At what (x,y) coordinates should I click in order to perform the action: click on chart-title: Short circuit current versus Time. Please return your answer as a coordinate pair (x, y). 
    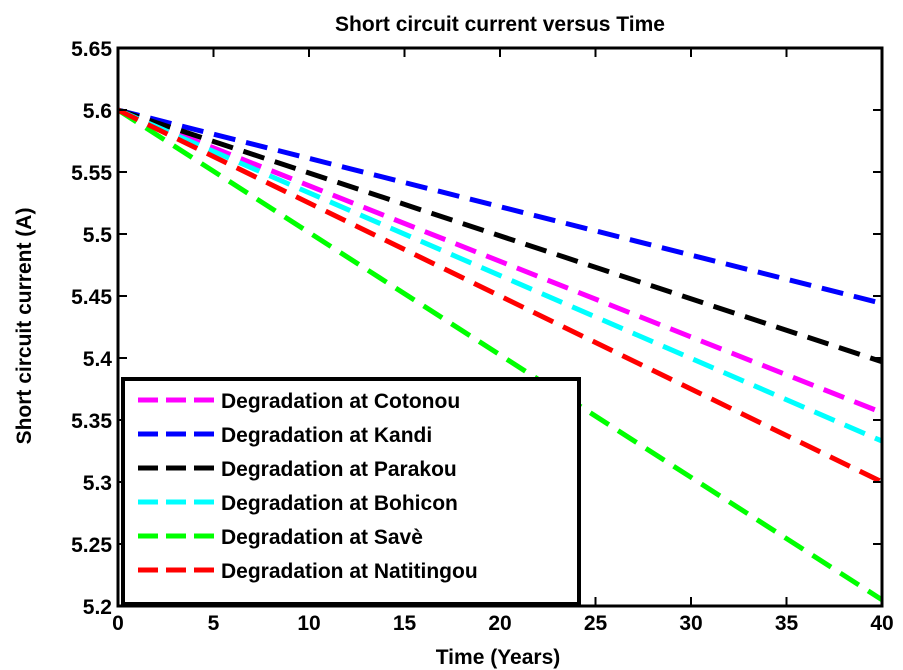
    Looking at the image, I should click on (500, 24).